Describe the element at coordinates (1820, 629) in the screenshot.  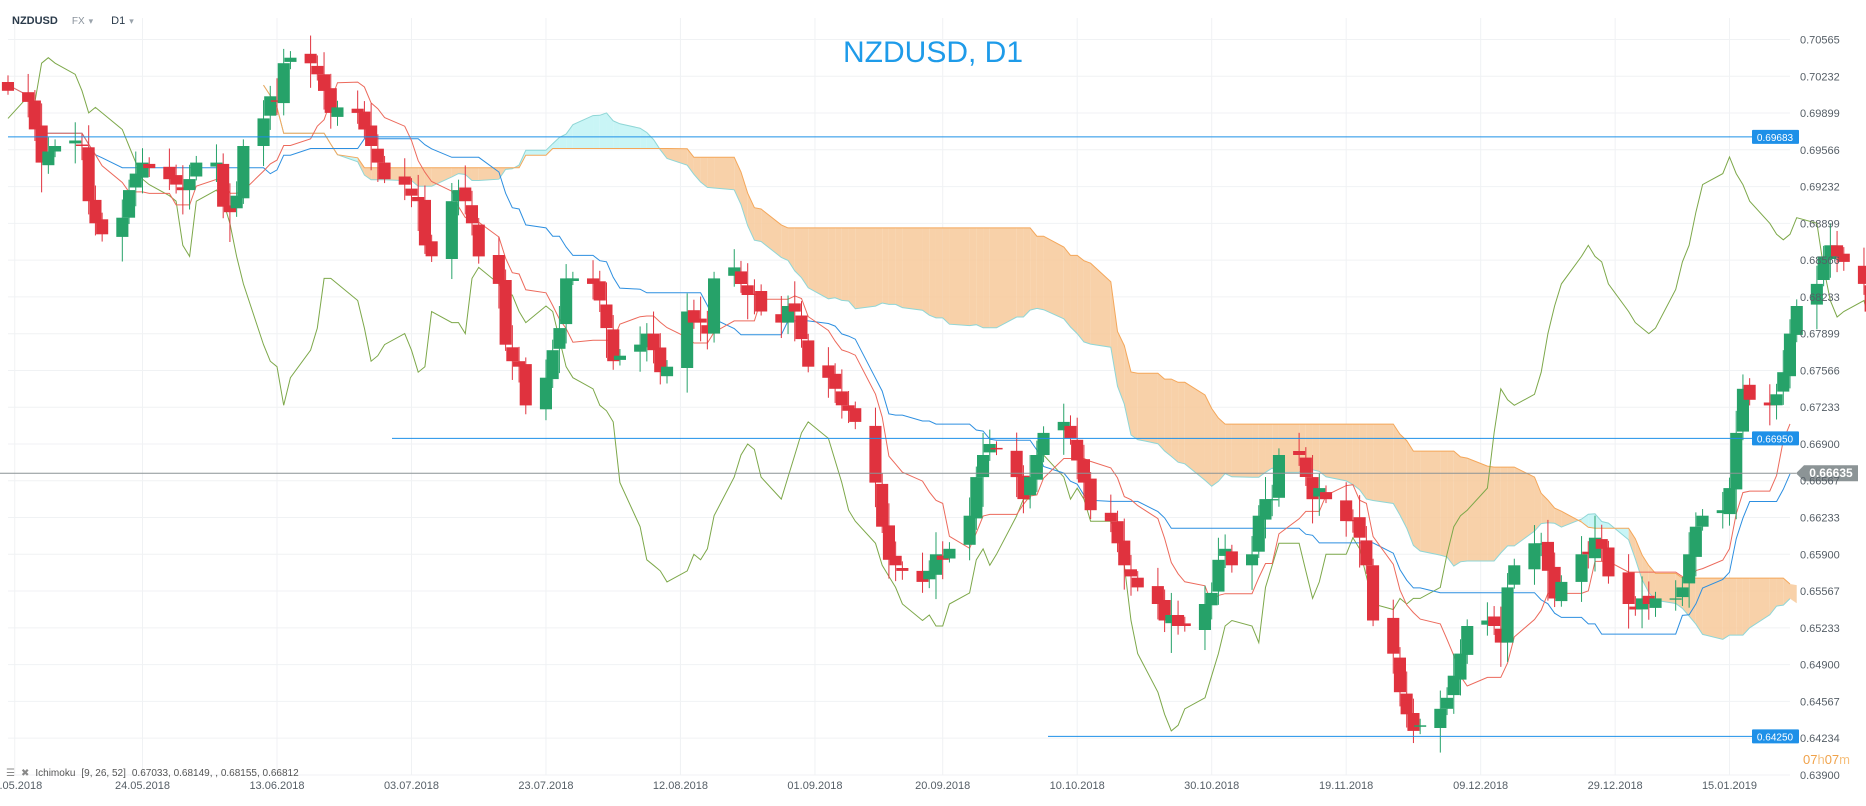
I see `y-tick-label: 0.65233` at that location.